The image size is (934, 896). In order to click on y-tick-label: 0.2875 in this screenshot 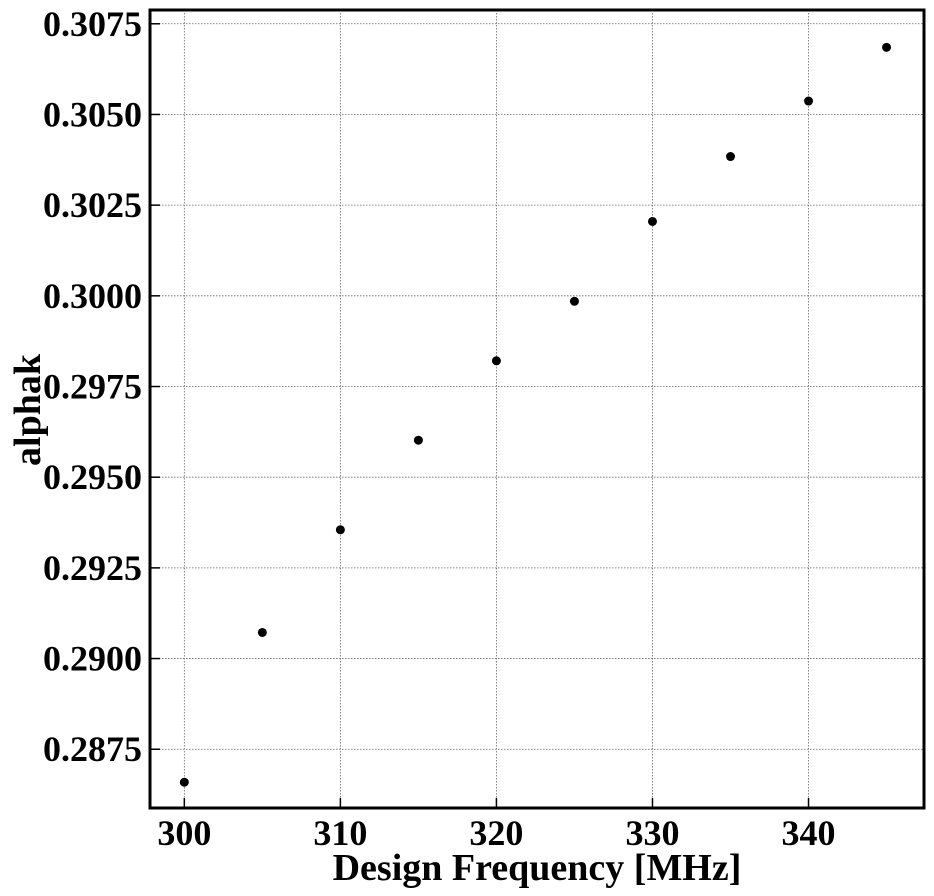, I will do `click(92, 749)`.